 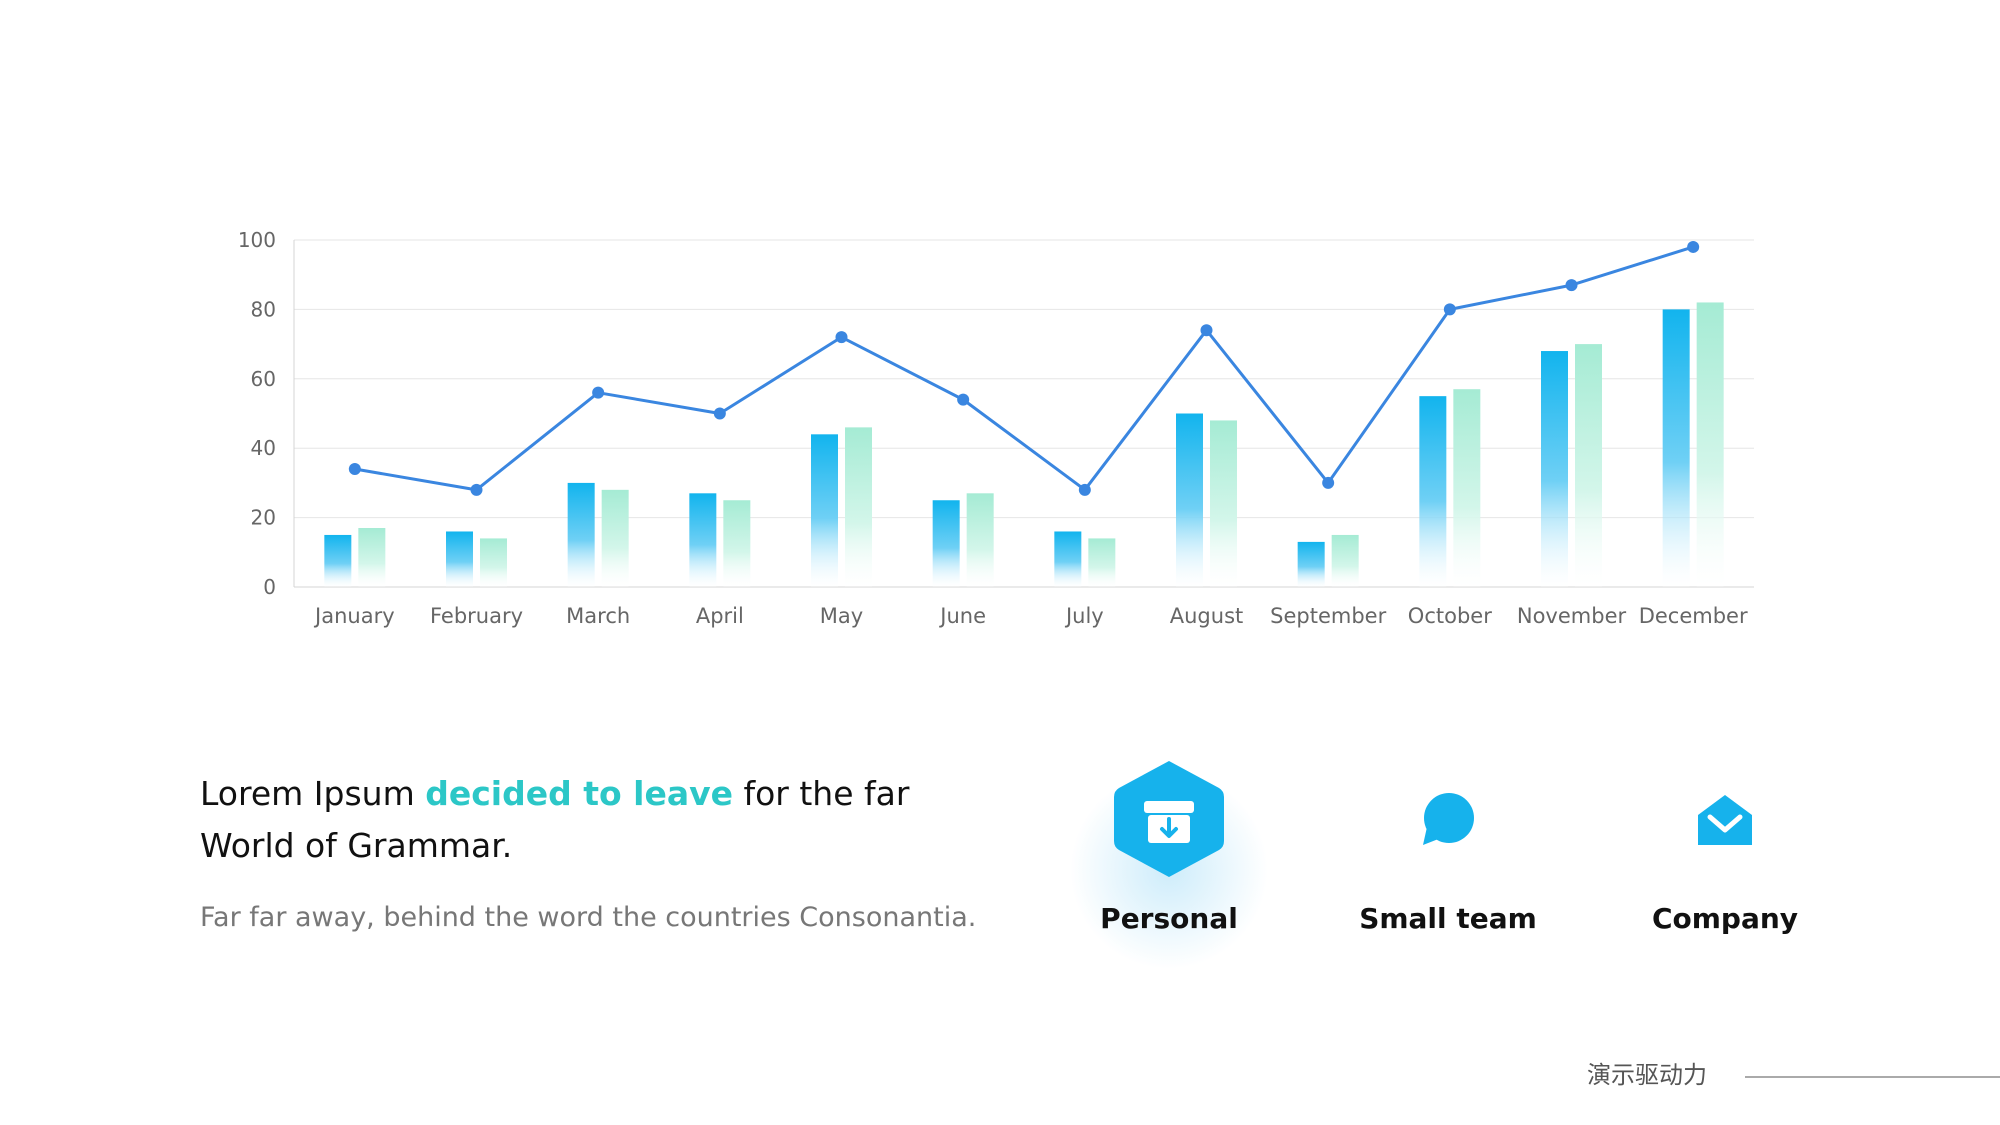 I want to click on chat-bubble-icon, so click(x=1448, y=819).